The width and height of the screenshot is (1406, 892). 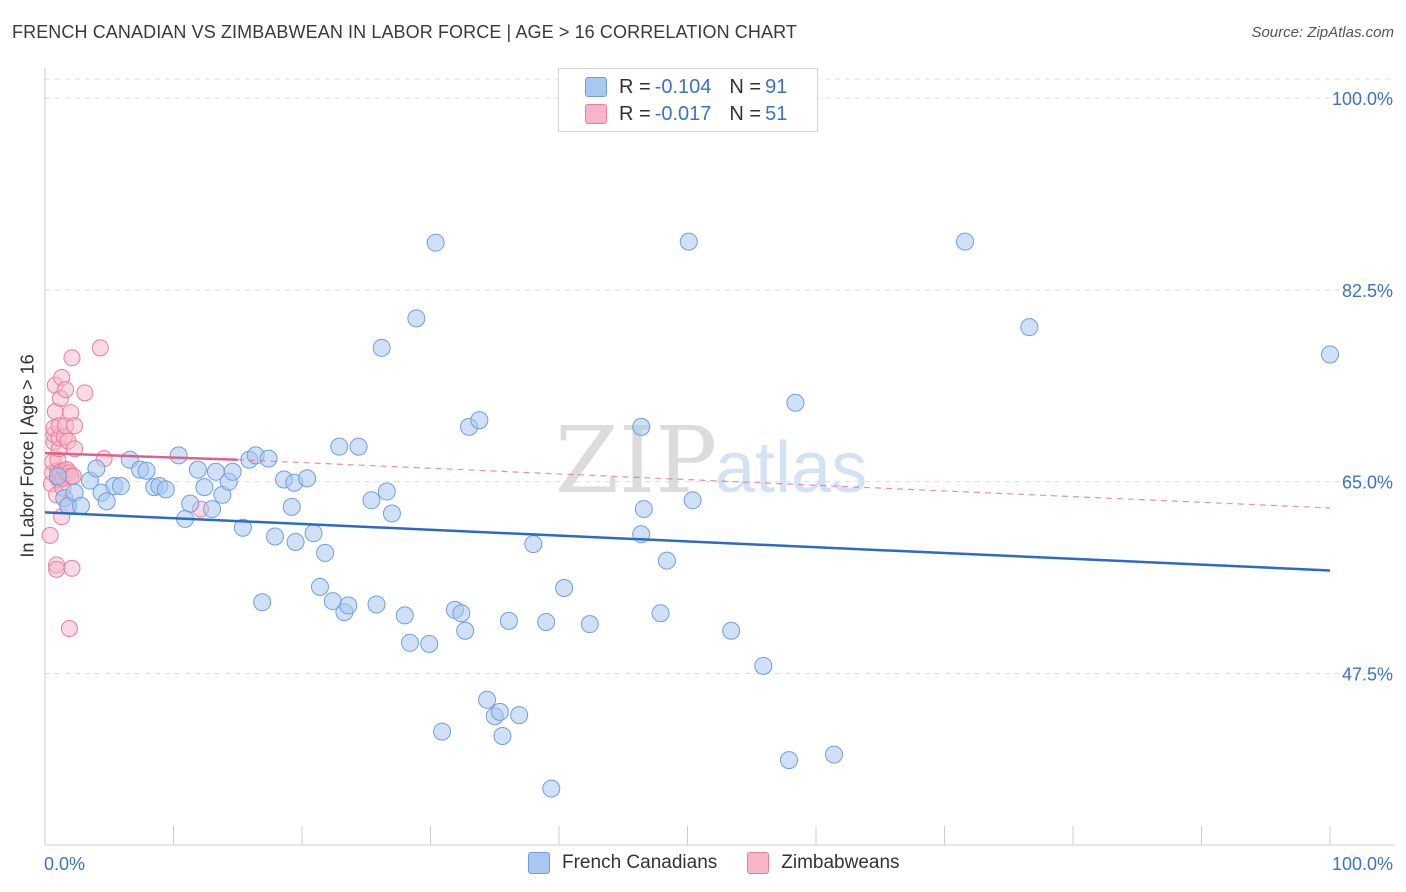 What do you see at coordinates (1367, 675) in the screenshot?
I see `y-tick-label: 47.5%` at bounding box center [1367, 675].